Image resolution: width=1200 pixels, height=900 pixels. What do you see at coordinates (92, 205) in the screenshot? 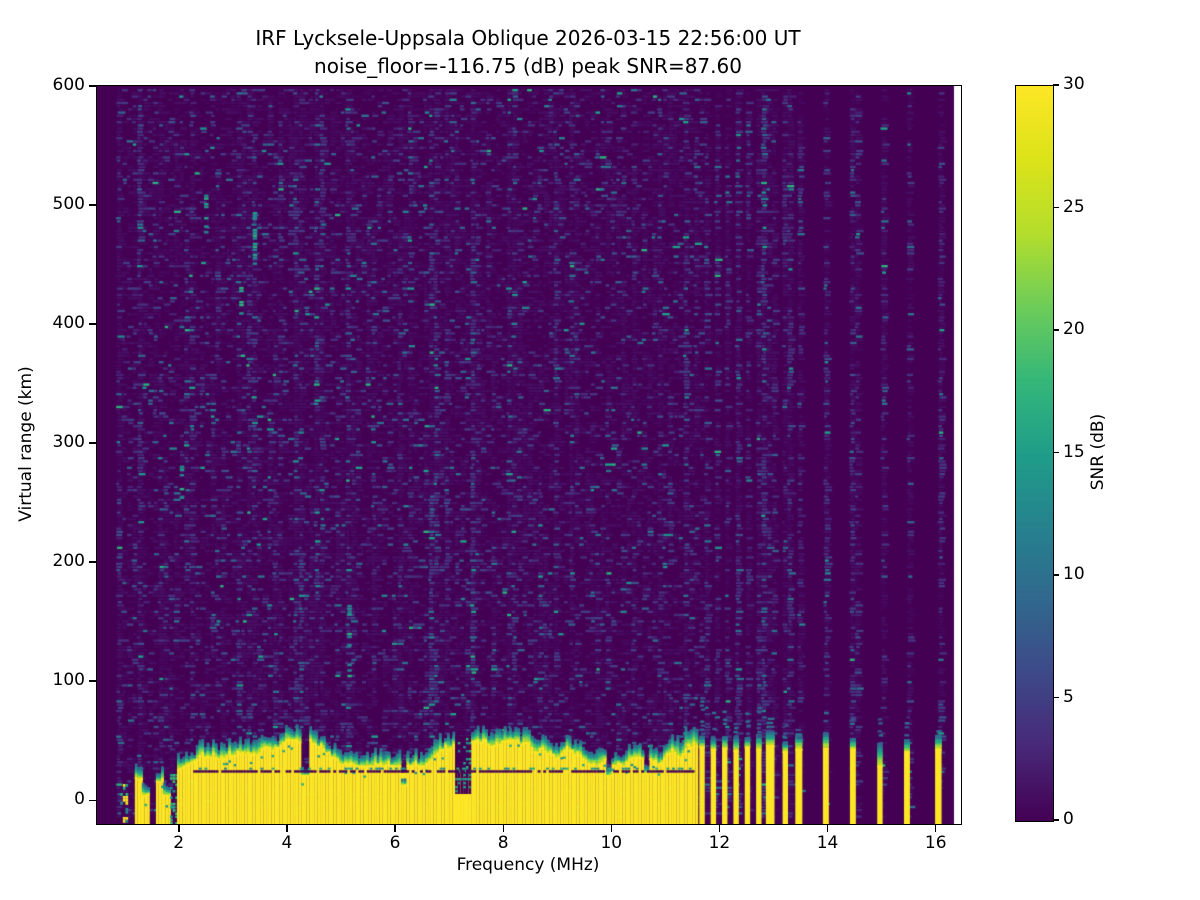
I see `y-tick-500-mark` at bounding box center [92, 205].